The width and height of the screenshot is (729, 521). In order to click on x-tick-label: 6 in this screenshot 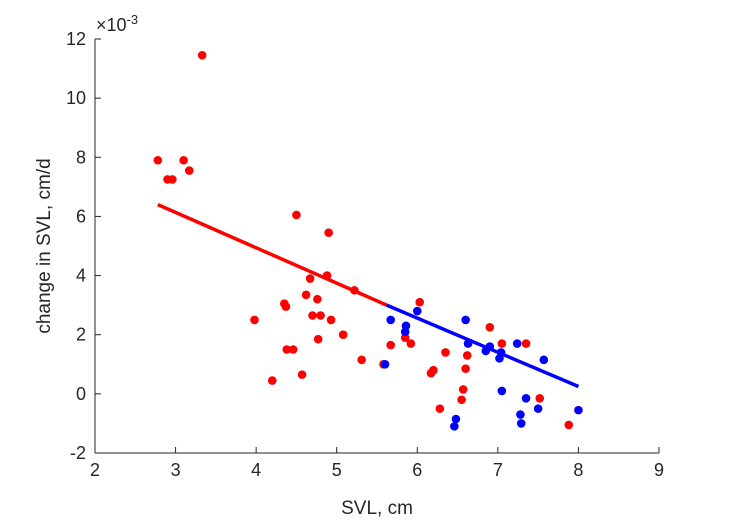, I will do `click(417, 470)`.